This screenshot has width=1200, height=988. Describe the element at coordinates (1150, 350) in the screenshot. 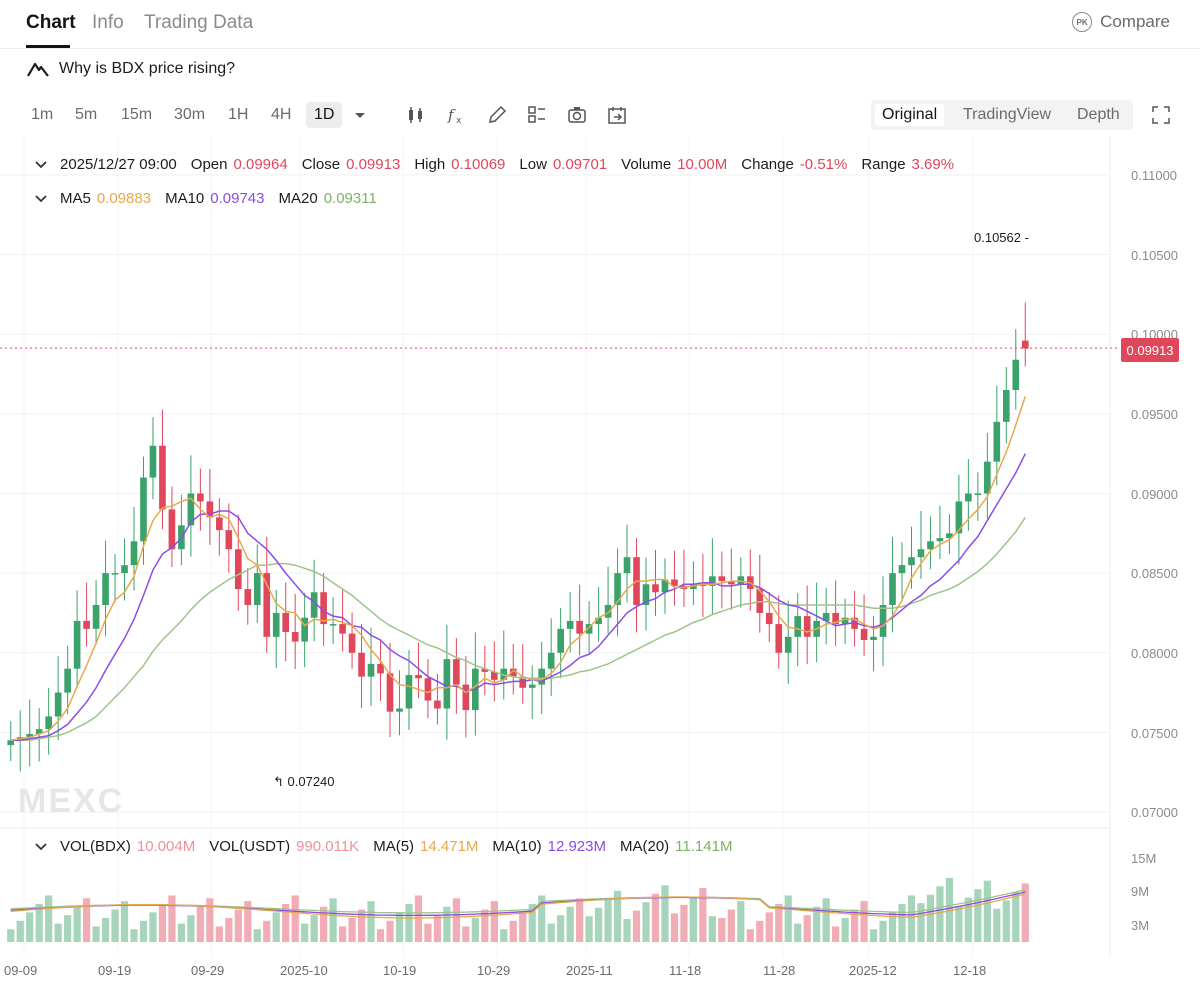

I see `last-price-tag: 0.09913` at that location.